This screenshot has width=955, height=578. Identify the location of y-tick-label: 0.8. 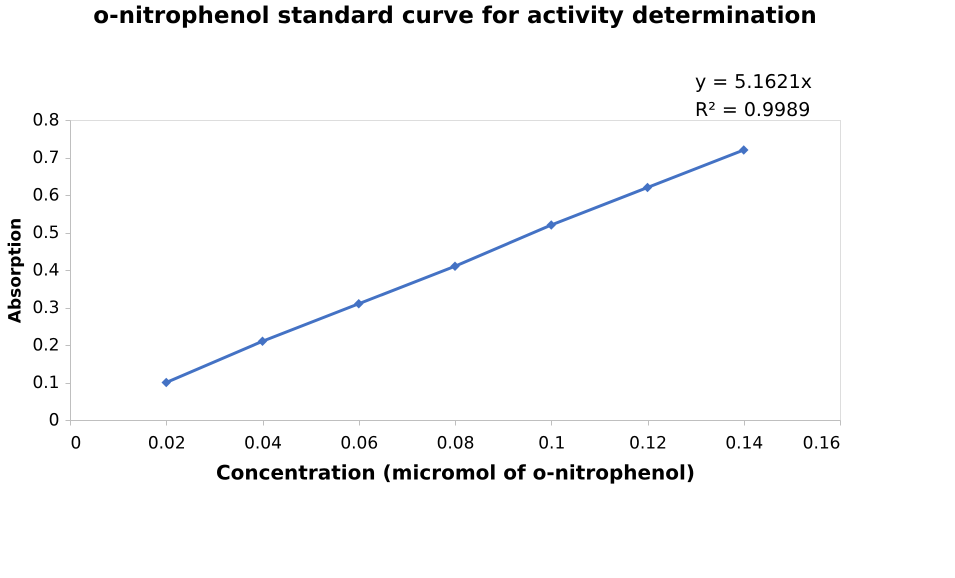
(46, 120).